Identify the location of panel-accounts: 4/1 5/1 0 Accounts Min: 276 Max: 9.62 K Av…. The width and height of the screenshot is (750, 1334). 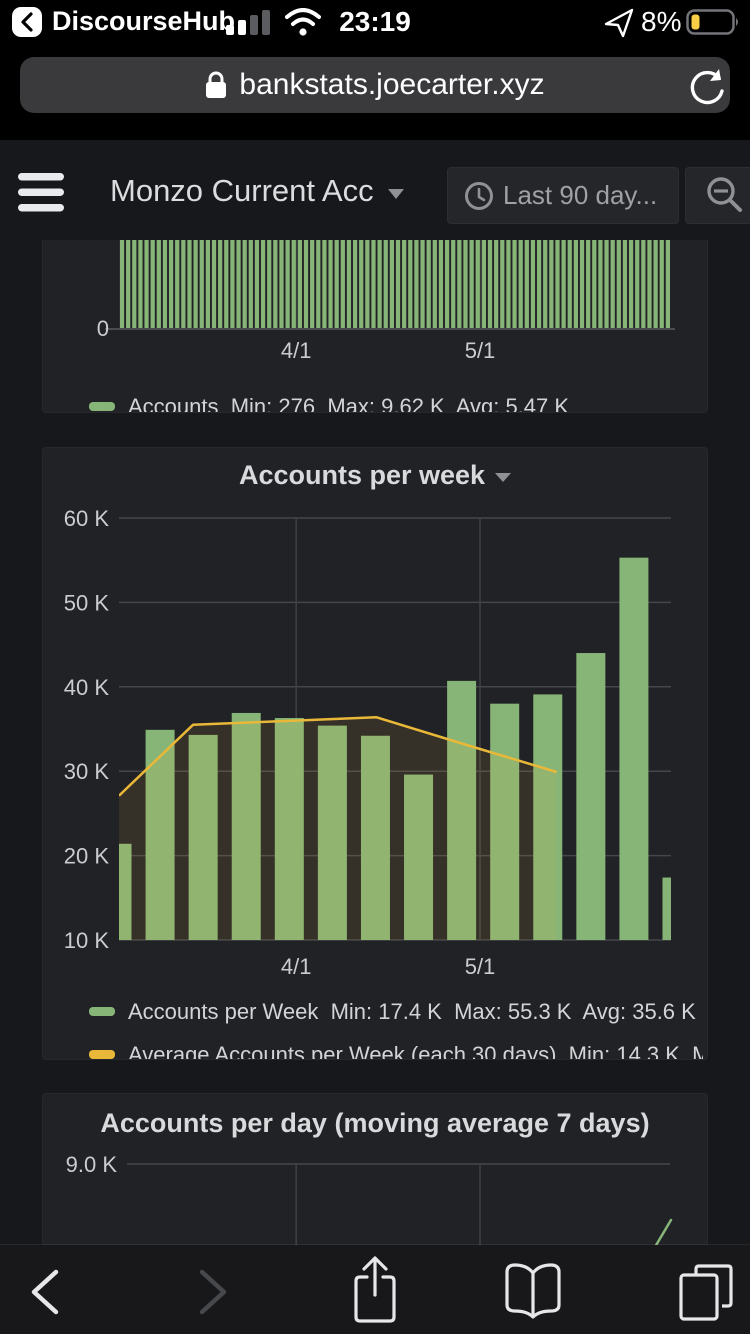
(375, 326).